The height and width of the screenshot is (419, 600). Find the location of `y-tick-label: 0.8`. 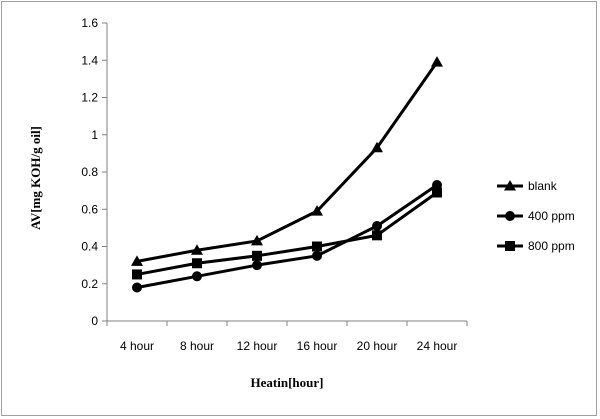

y-tick-label: 0.8 is located at coordinates (89, 172).